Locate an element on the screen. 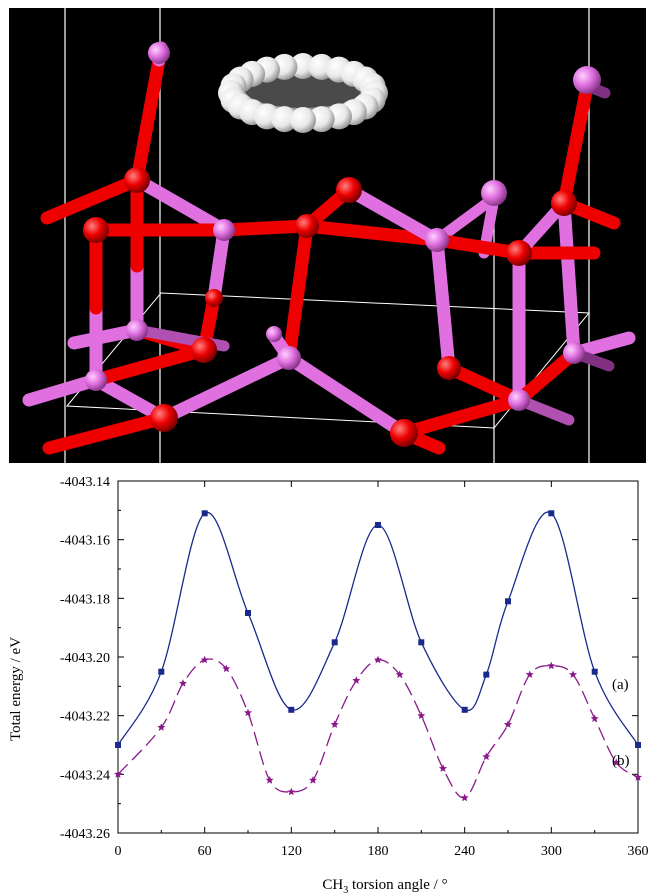 The width and height of the screenshot is (655, 894). series-label-b: (b) is located at coordinates (621, 761).